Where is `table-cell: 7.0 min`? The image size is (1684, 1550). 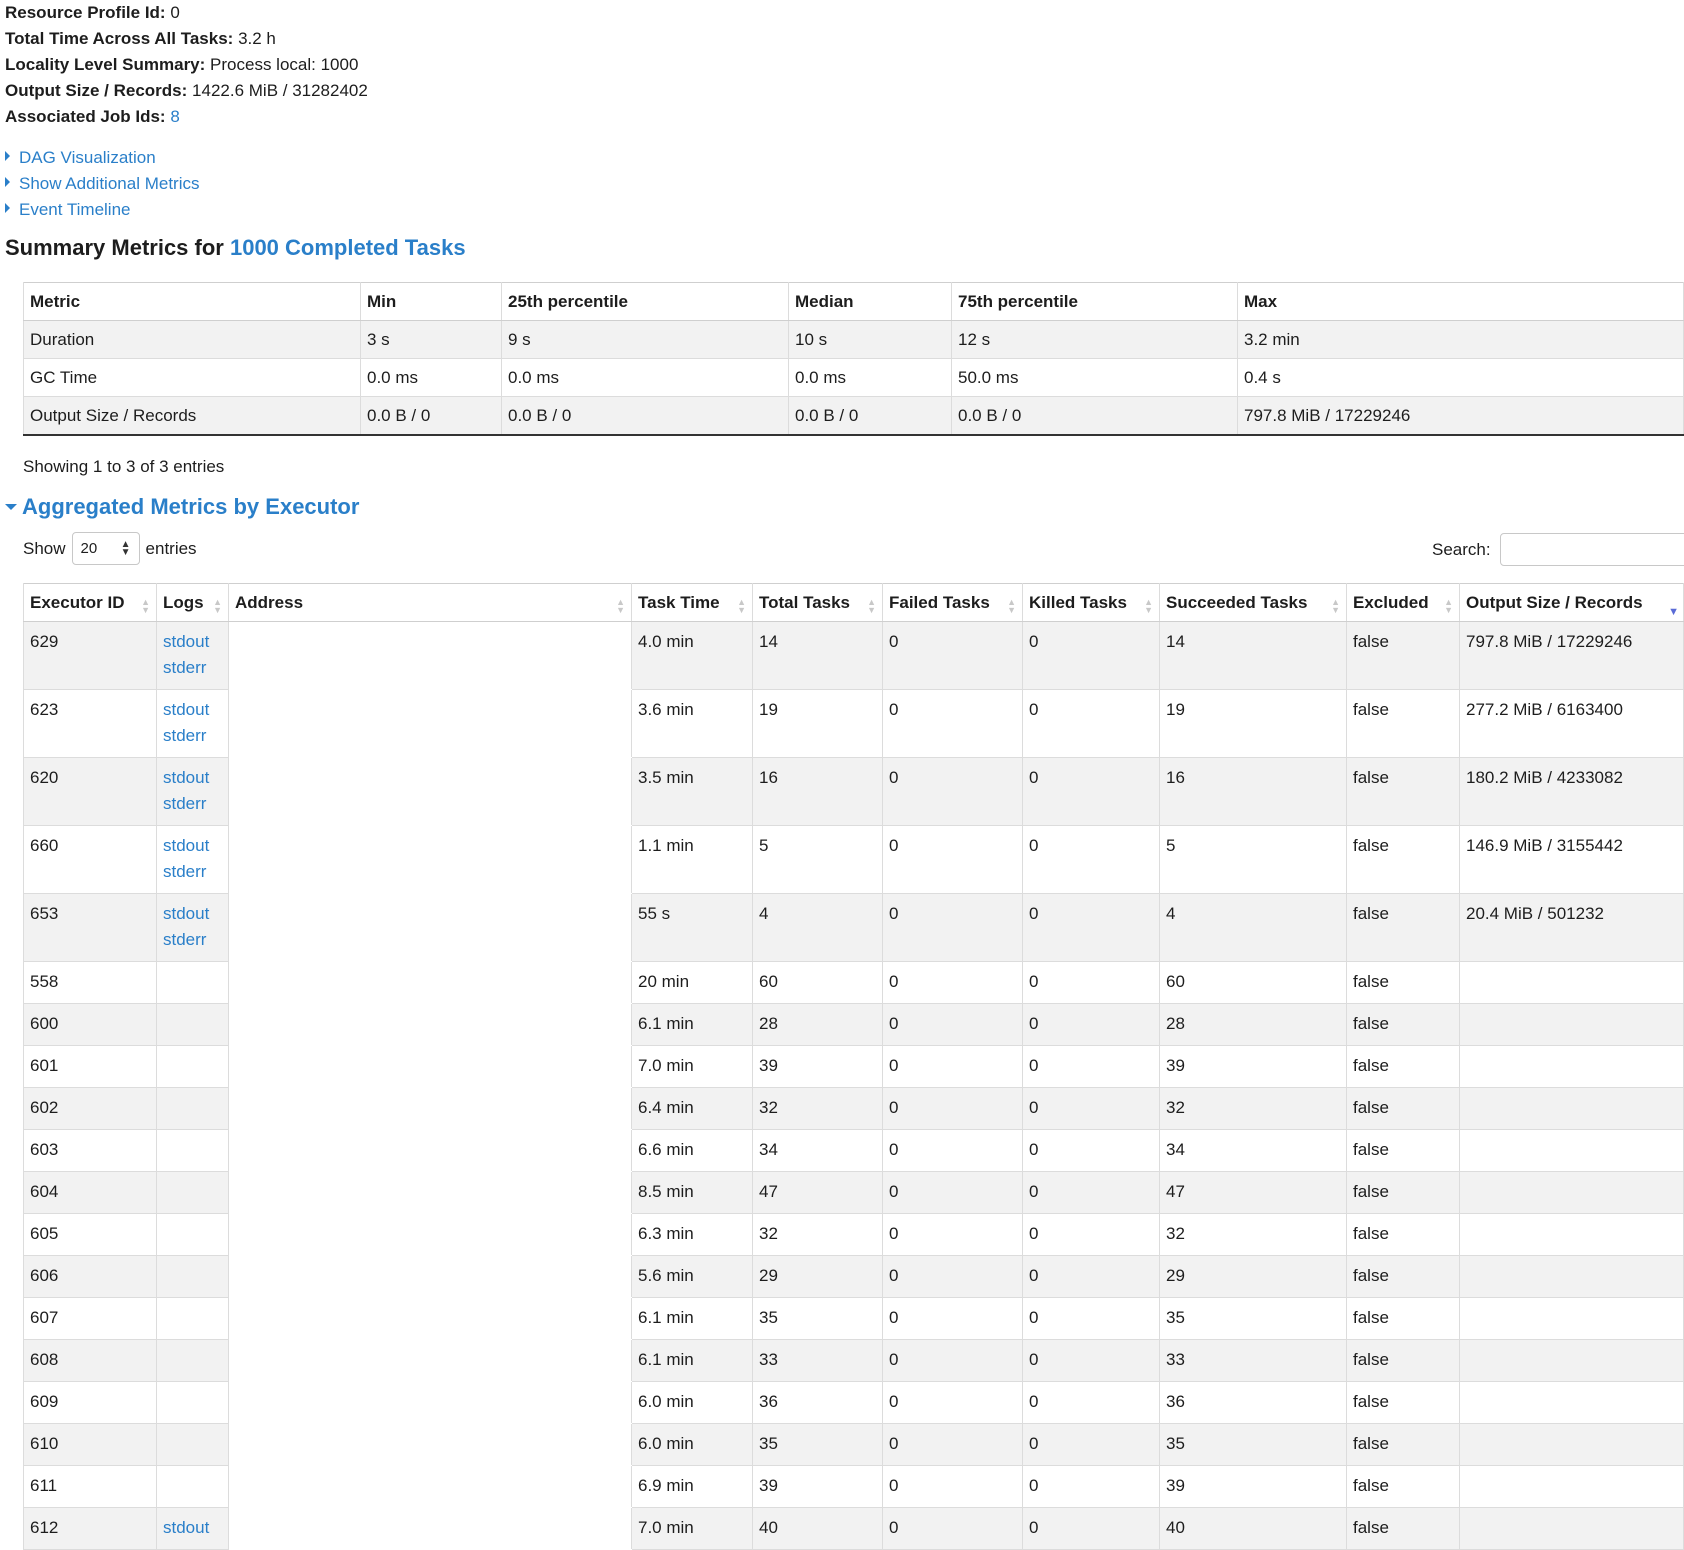 table-cell: 7.0 min is located at coordinates (692, 1528).